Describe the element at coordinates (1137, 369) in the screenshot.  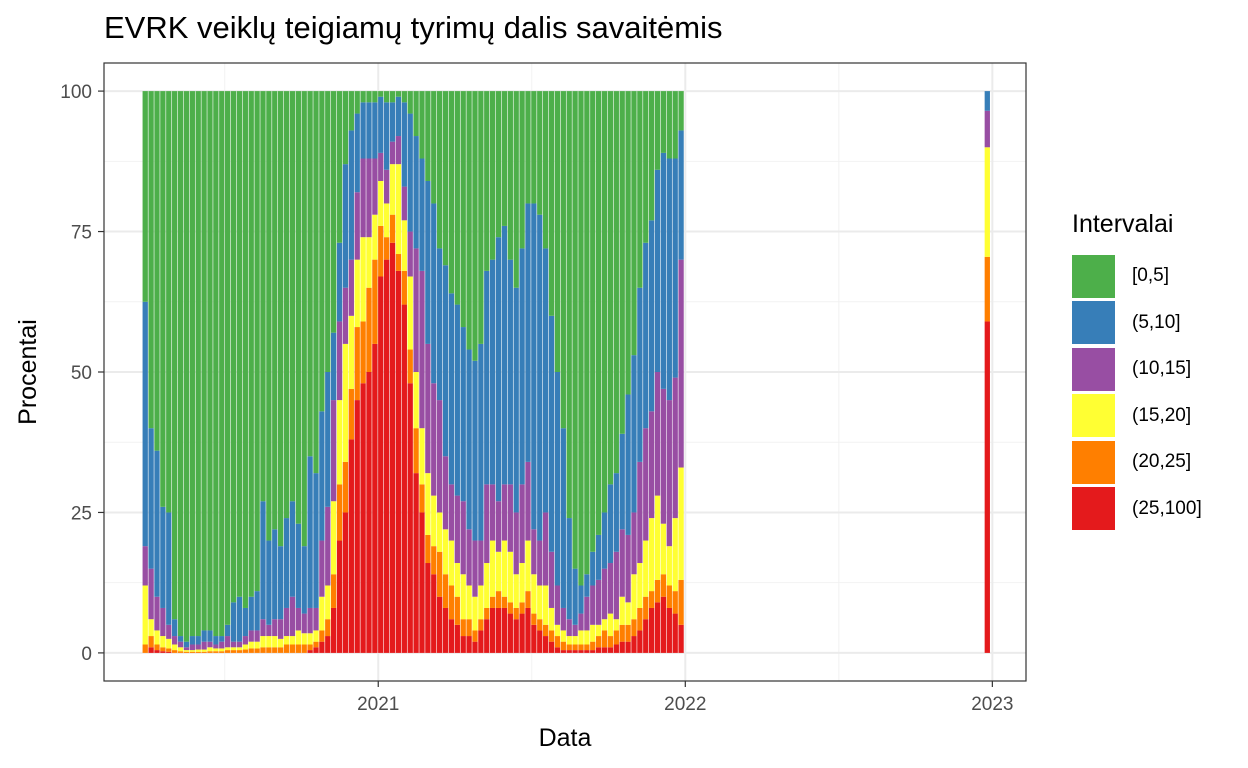
I see `legend-item: (10,15]` at that location.